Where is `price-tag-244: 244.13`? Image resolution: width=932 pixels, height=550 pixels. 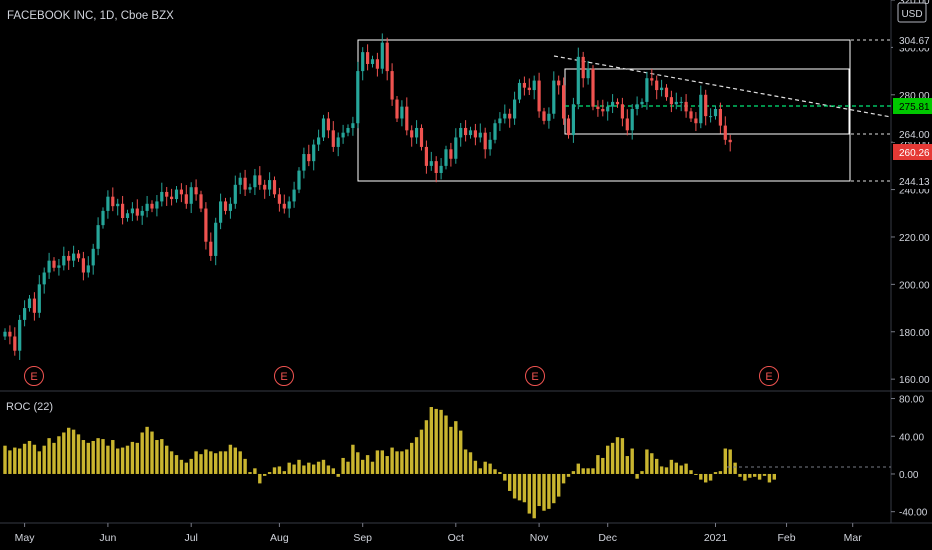 price-tag-244: 244.13 is located at coordinates (912, 181).